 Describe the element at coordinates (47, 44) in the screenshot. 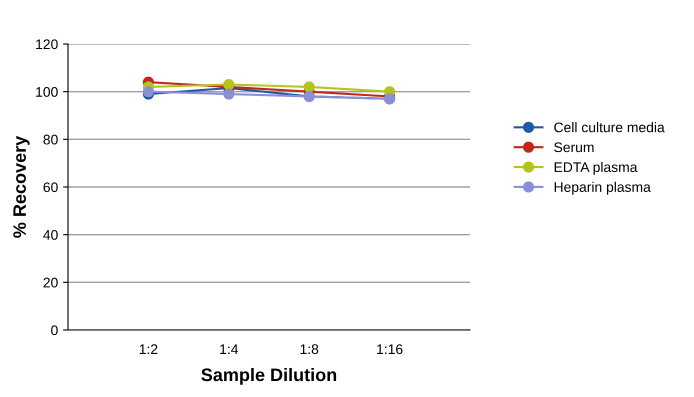

I see `y-tick-label: 120` at that location.